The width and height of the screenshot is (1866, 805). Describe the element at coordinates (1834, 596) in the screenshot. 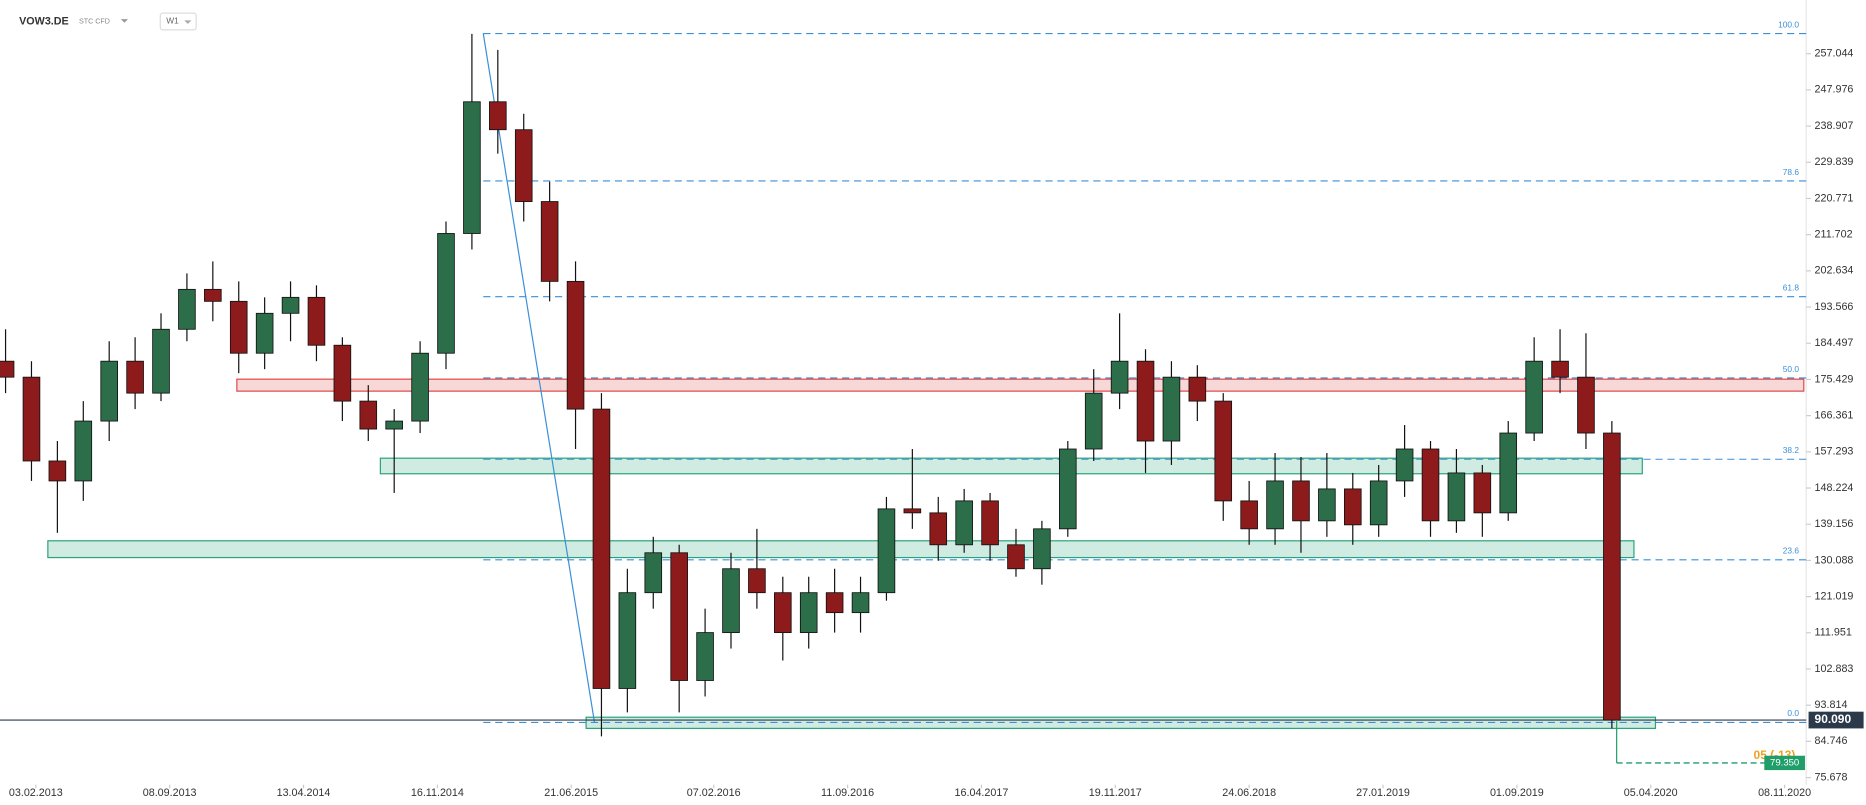

I see `y-tick-label: 121.019` at that location.